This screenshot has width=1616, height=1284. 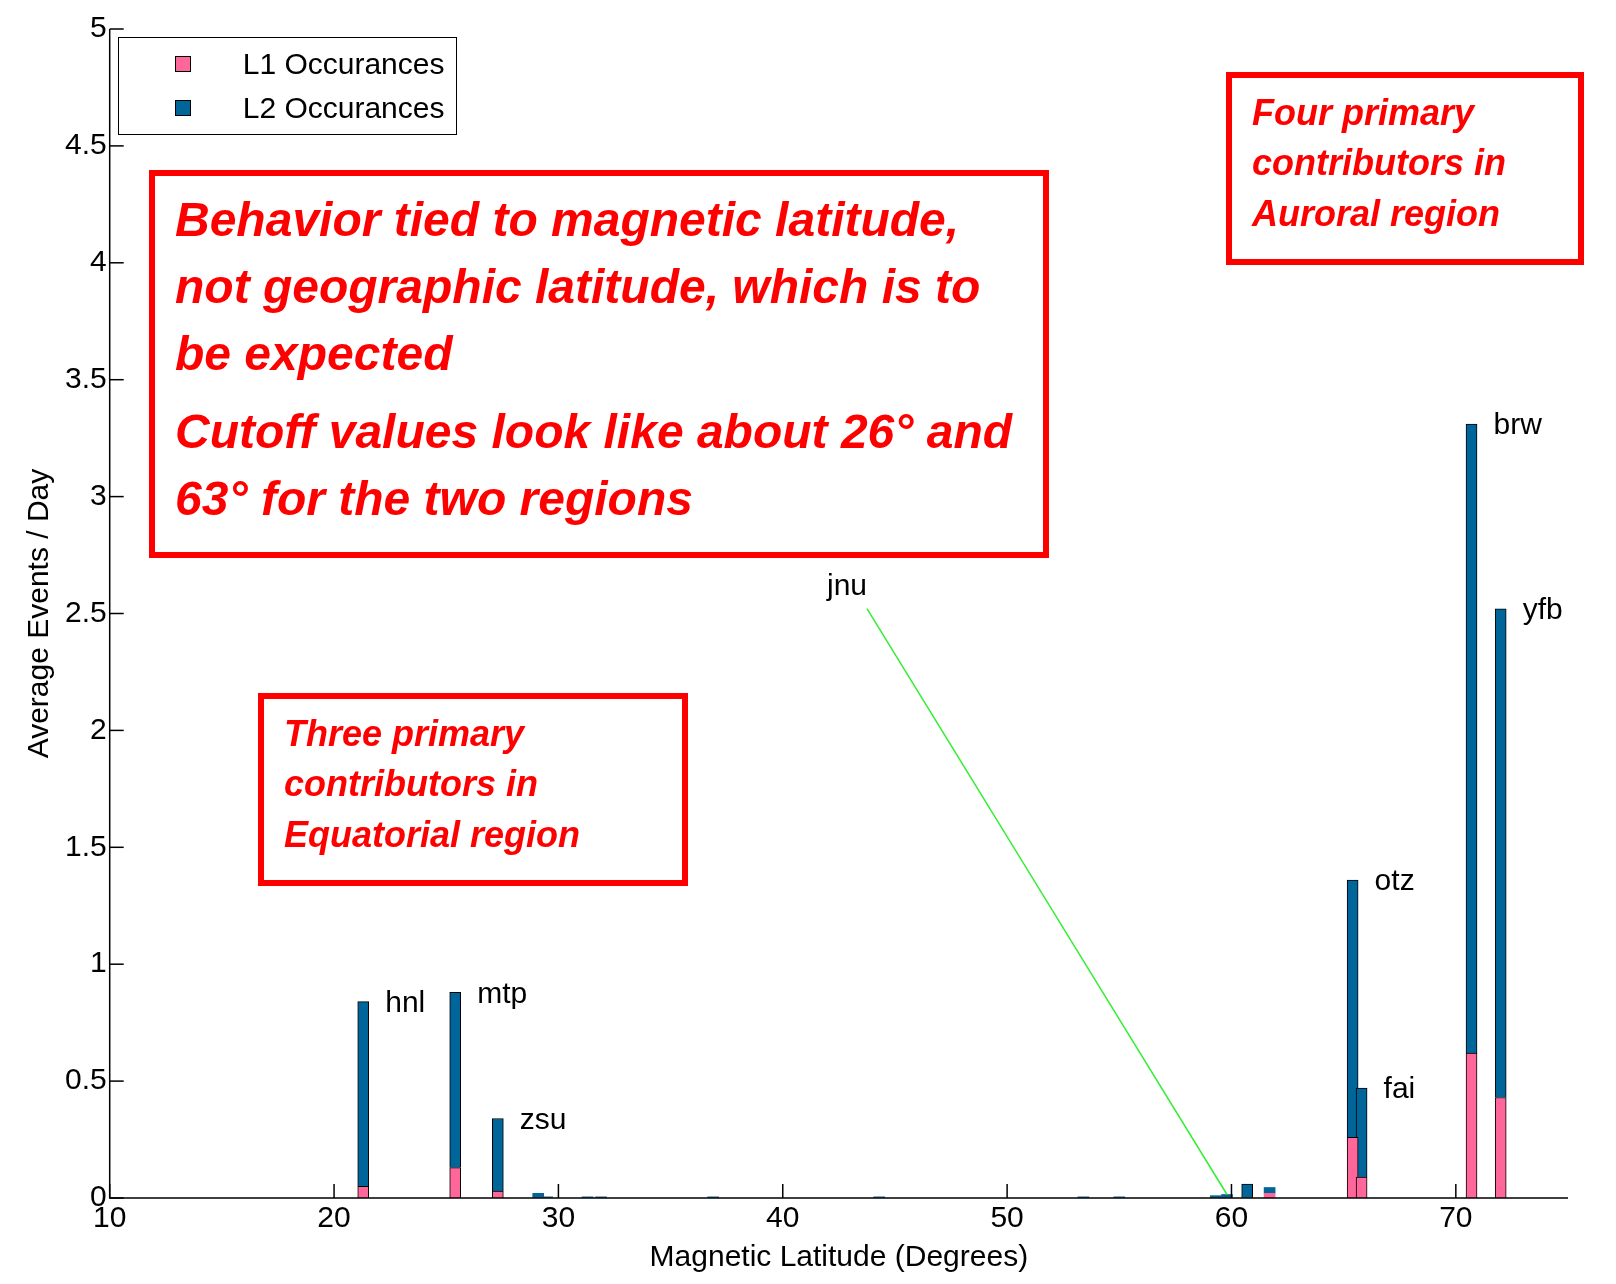 What do you see at coordinates (578, 287) in the screenshot?
I see `annotation: Behavior tied to magnetic latitude, not geographic latitude, which is to be expected` at bounding box center [578, 287].